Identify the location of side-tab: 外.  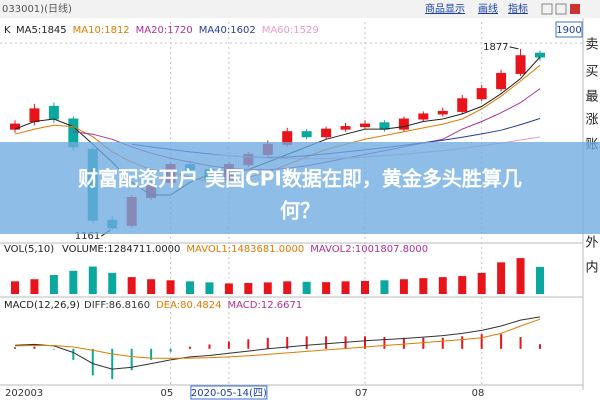
(591, 243).